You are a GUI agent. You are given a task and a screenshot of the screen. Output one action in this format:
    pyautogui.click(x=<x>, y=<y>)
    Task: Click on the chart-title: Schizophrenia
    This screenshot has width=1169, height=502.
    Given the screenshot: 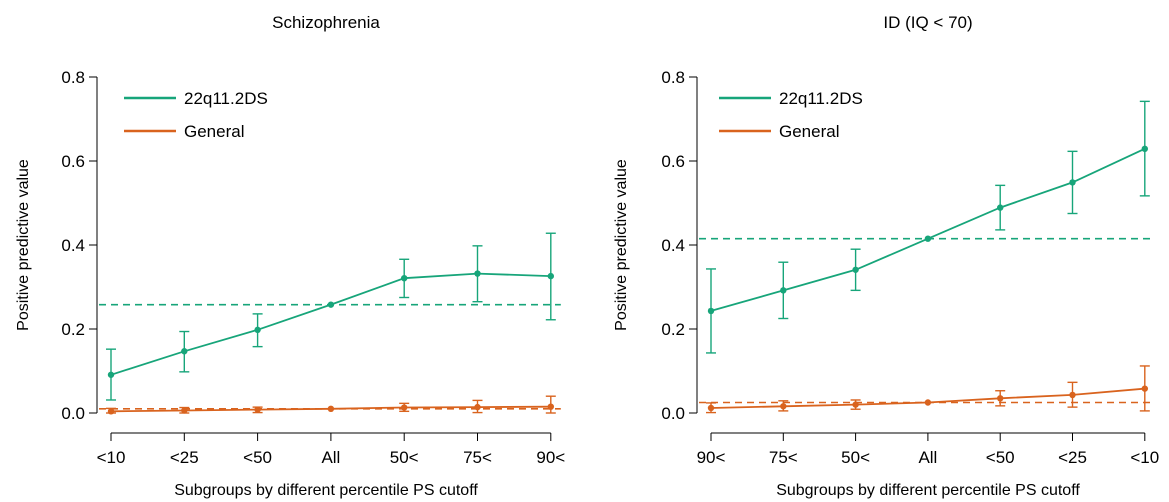 What is the action you would take?
    pyautogui.click(x=326, y=22)
    